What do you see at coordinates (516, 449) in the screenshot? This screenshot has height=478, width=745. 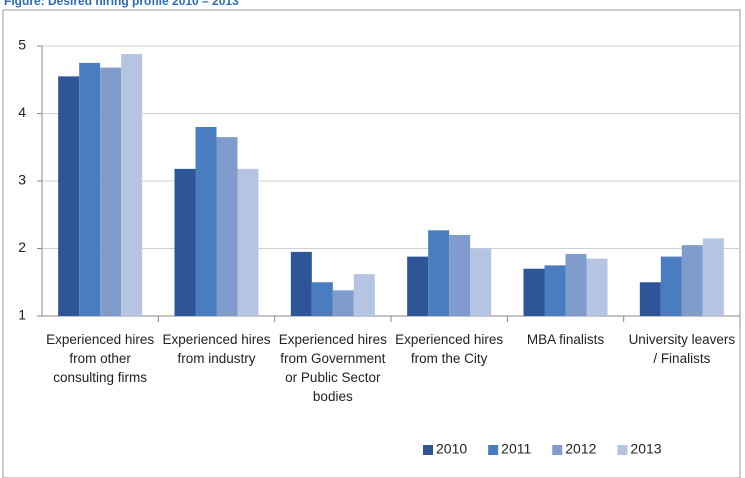 I see `legend-label: 2011` at bounding box center [516, 449].